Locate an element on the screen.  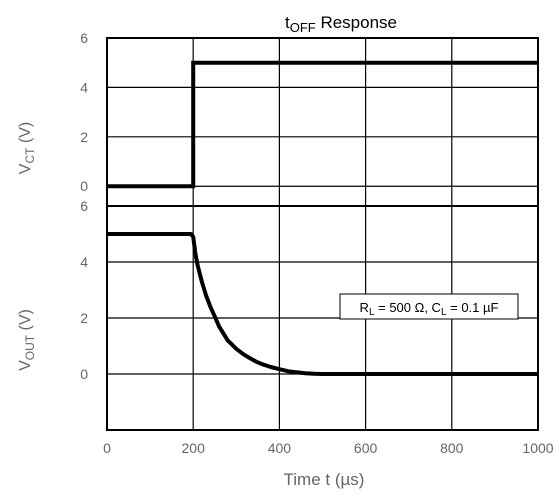
top-y-axis-label-rest: (V) is located at coordinates (25, 135).